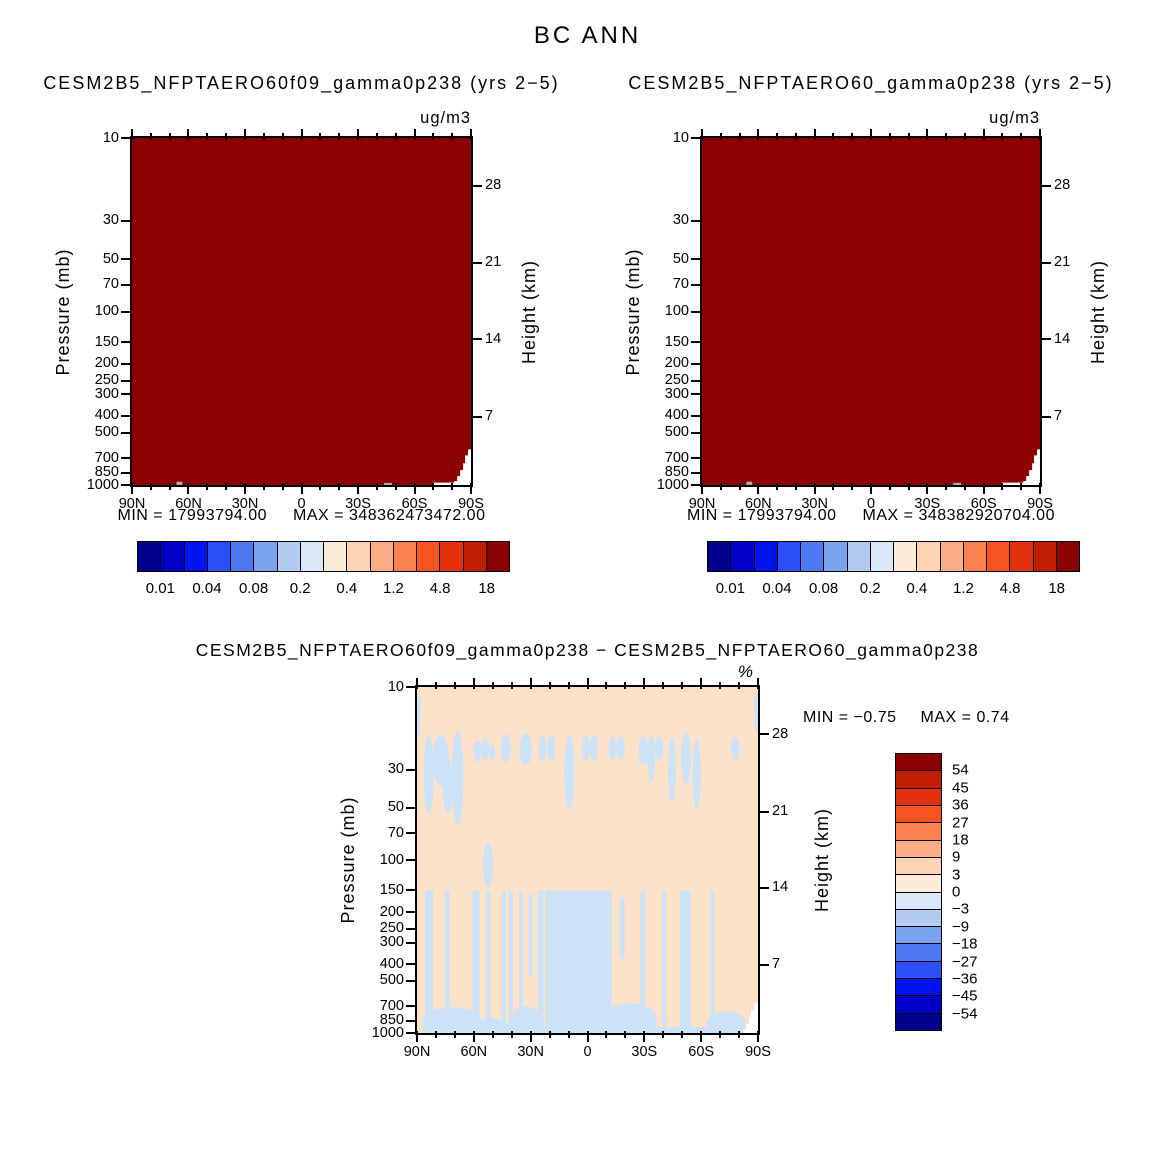 The width and height of the screenshot is (1175, 1175). I want to click on pressure-tick-label: 250, so click(391, 928).